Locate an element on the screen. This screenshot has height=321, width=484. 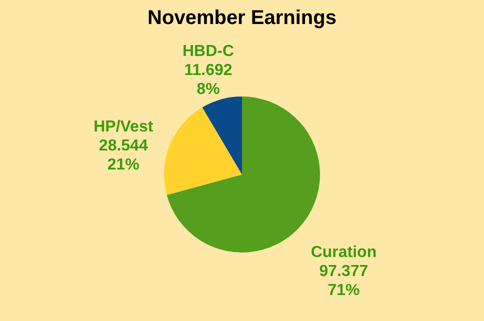
text: 71% is located at coordinates (344, 291).